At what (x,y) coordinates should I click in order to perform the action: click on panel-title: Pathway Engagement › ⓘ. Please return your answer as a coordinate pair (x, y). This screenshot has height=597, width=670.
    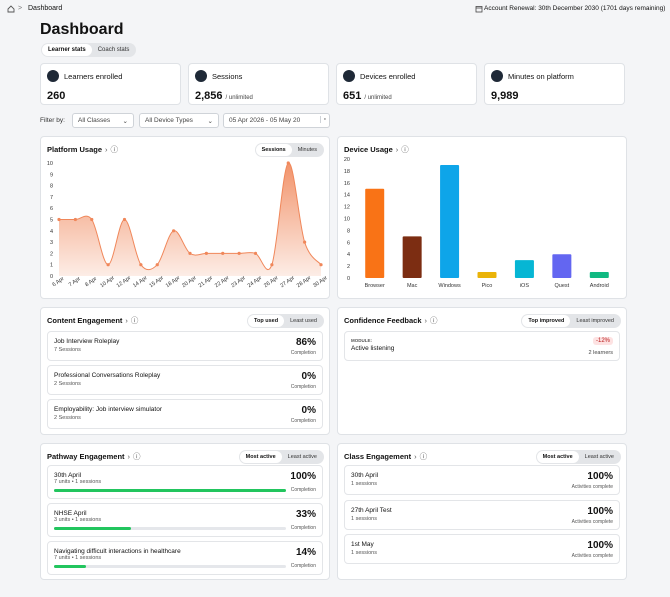
    Looking at the image, I should click on (94, 456).